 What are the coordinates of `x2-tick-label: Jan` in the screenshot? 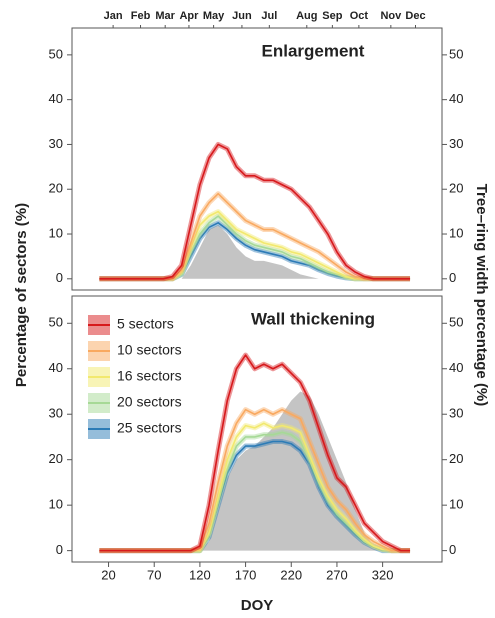 It's located at (113, 16).